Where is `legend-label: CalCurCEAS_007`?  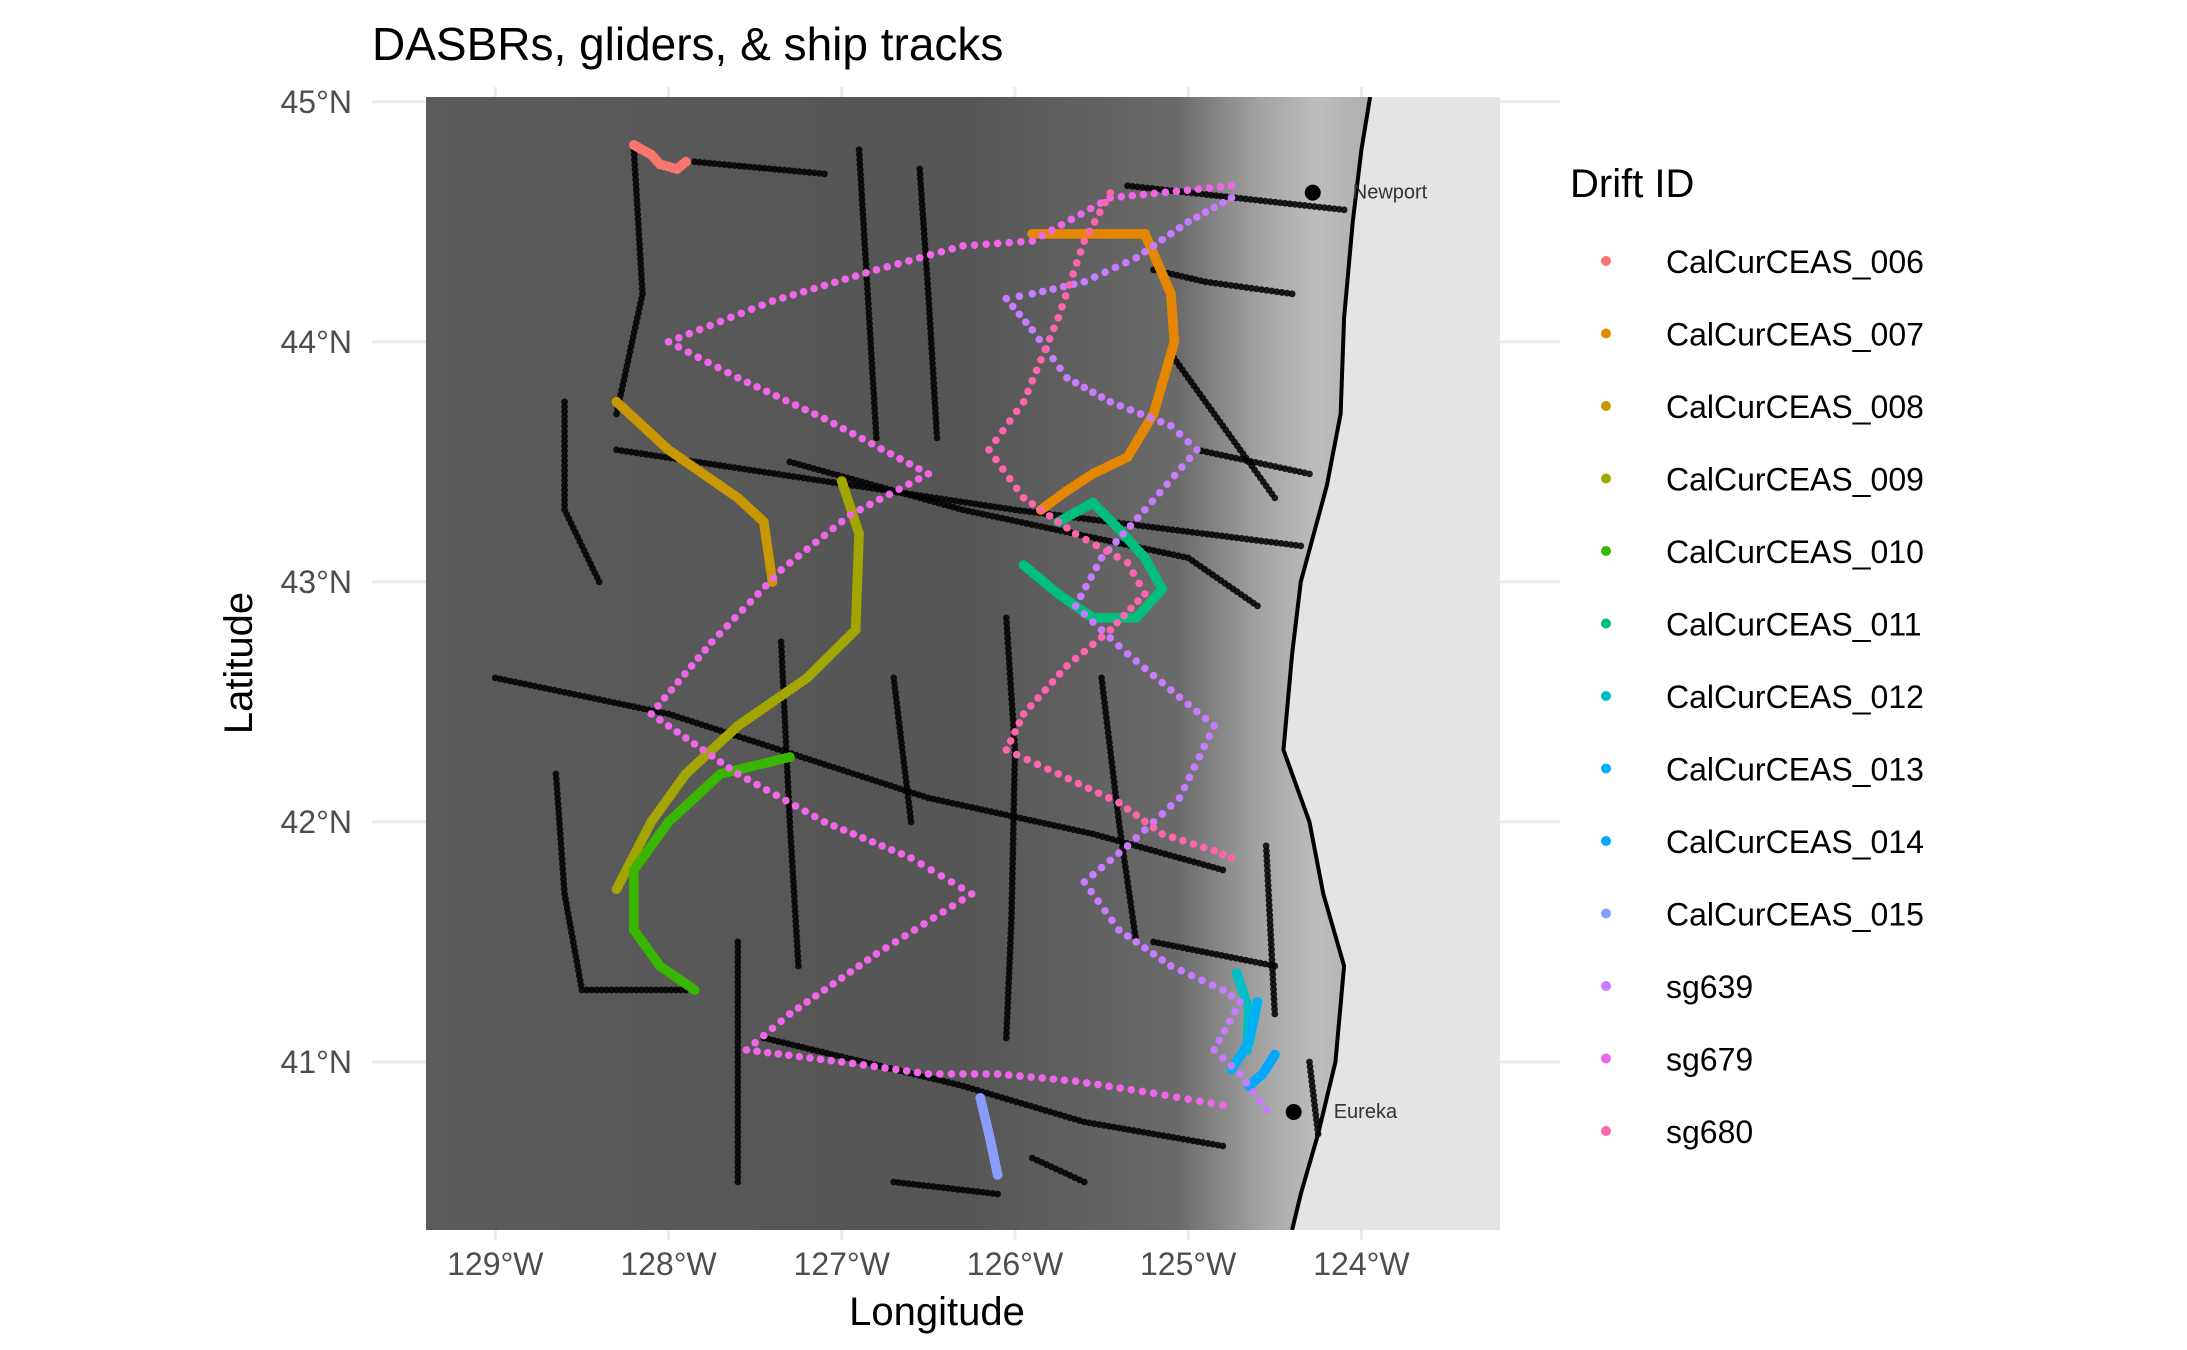
legend-label: CalCurCEAS_007 is located at coordinates (1795, 335).